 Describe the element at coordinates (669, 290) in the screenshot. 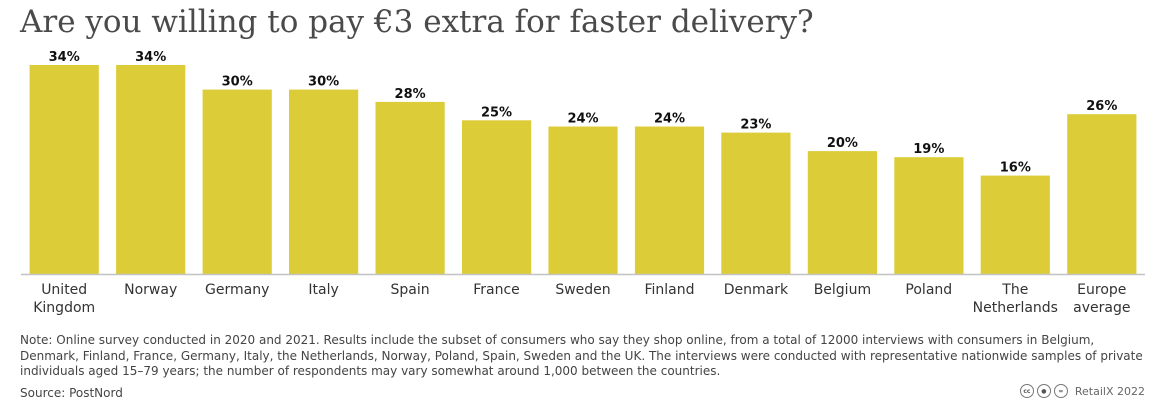

I see `category-label: Finland` at that location.